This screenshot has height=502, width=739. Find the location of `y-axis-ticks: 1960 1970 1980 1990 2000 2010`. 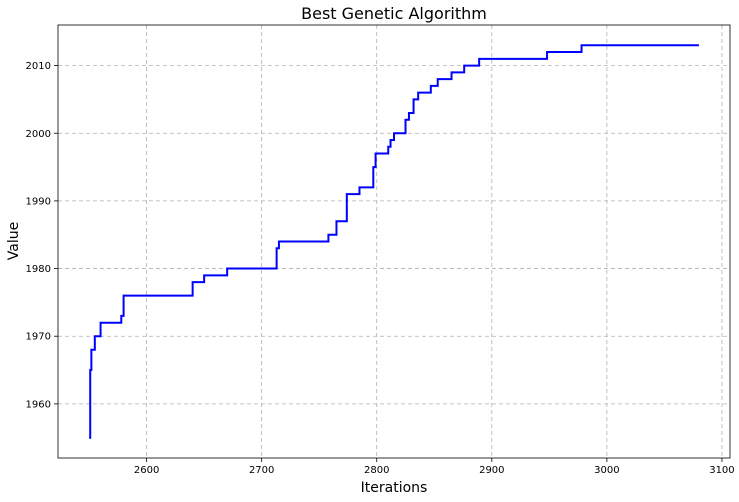

y-axis-ticks: 1960 1970 1980 1990 2000 2010 is located at coordinates (42, 235).